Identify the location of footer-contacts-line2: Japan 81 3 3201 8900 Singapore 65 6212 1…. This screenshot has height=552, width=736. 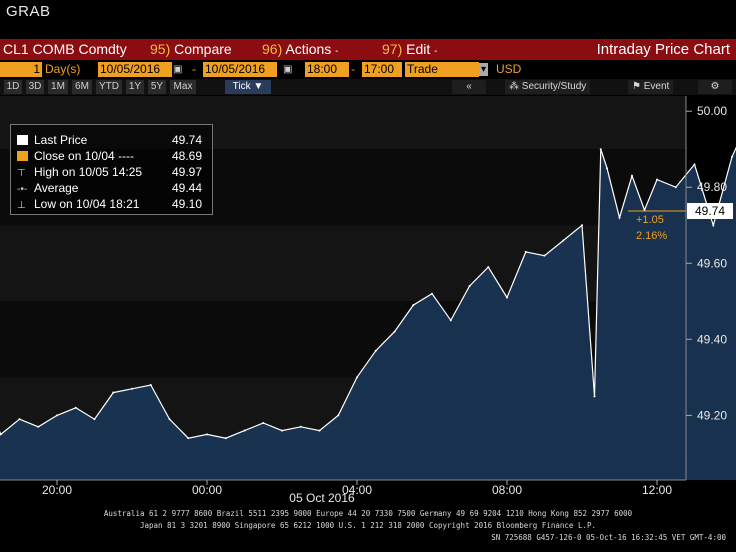
(368, 525).